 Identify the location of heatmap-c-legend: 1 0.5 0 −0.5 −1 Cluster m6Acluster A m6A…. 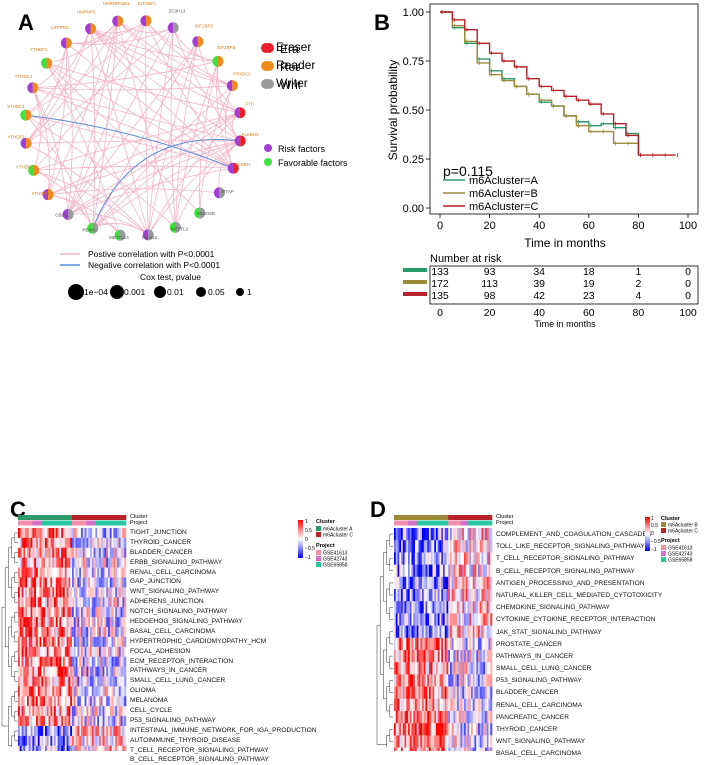
(325, 544).